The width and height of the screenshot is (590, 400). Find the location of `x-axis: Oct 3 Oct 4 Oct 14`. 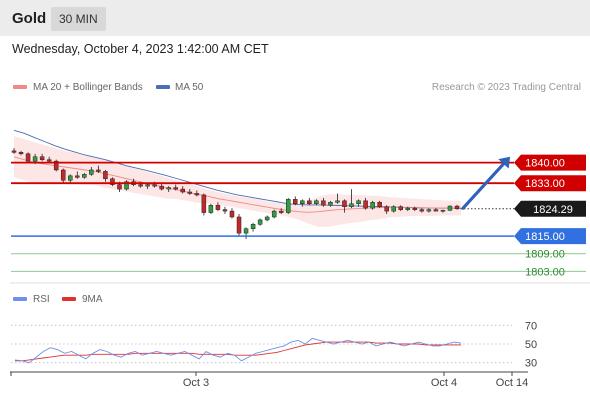

x-axis: Oct 3 Oct 4 Oct 14 is located at coordinates (269, 380).